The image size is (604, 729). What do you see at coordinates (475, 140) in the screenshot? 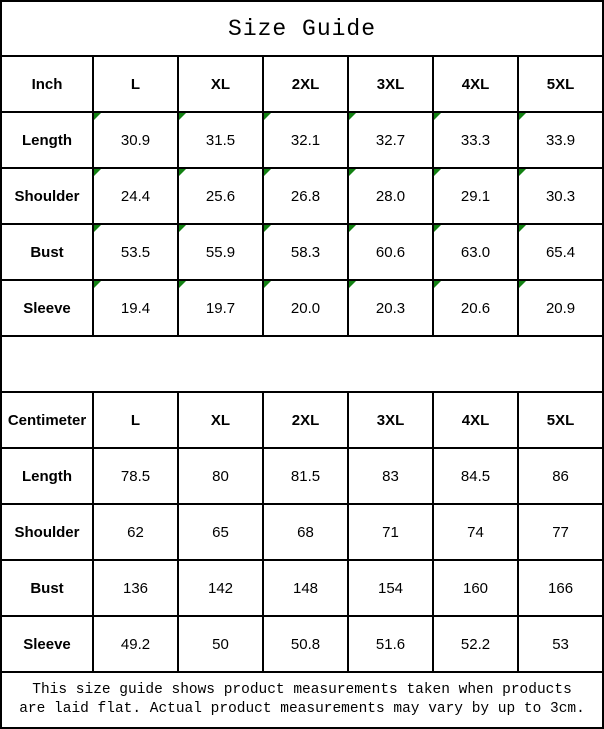
I see `size-value-cell: 33.3` at bounding box center [475, 140].